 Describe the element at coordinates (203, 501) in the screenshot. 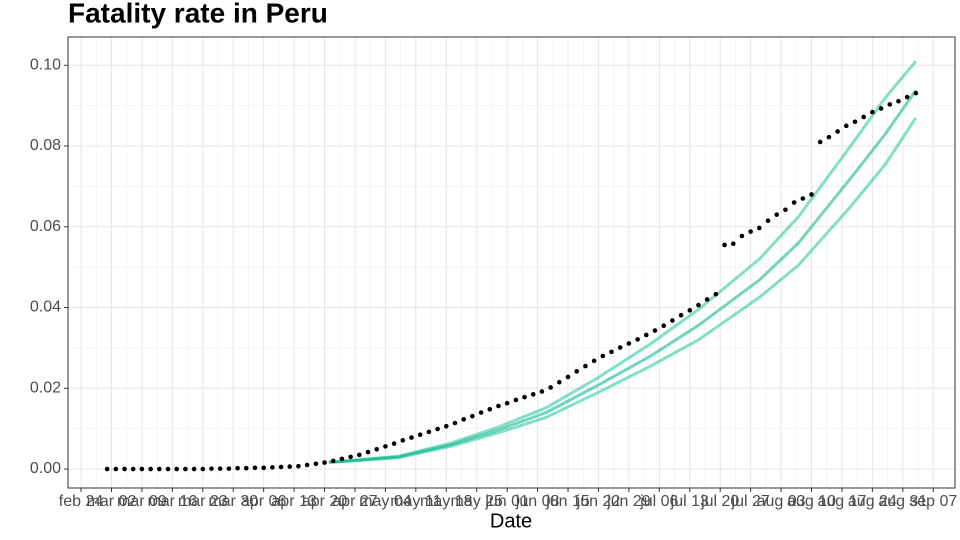

I see `x-tick-label: mar 23` at that location.